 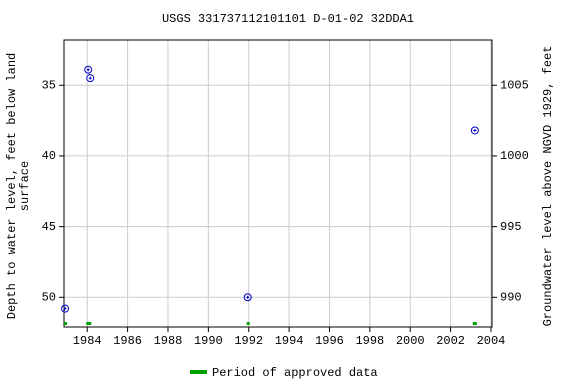 What do you see at coordinates (168, 341) in the screenshot?
I see `x-tick-label: 1988` at bounding box center [168, 341].